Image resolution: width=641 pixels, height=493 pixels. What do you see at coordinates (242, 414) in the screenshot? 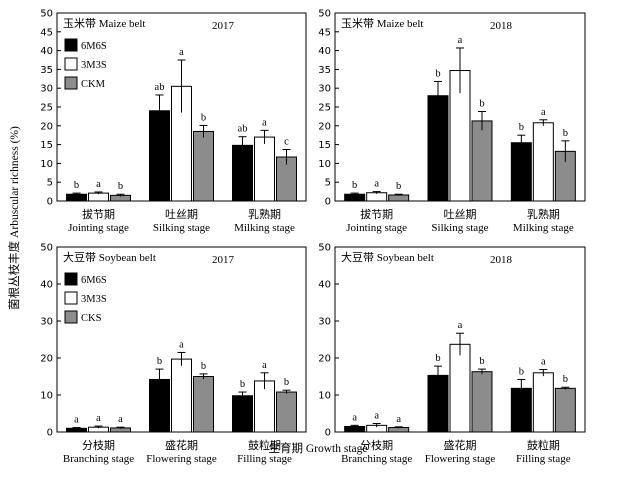
I see `bar-6m6s` at bounding box center [242, 414].